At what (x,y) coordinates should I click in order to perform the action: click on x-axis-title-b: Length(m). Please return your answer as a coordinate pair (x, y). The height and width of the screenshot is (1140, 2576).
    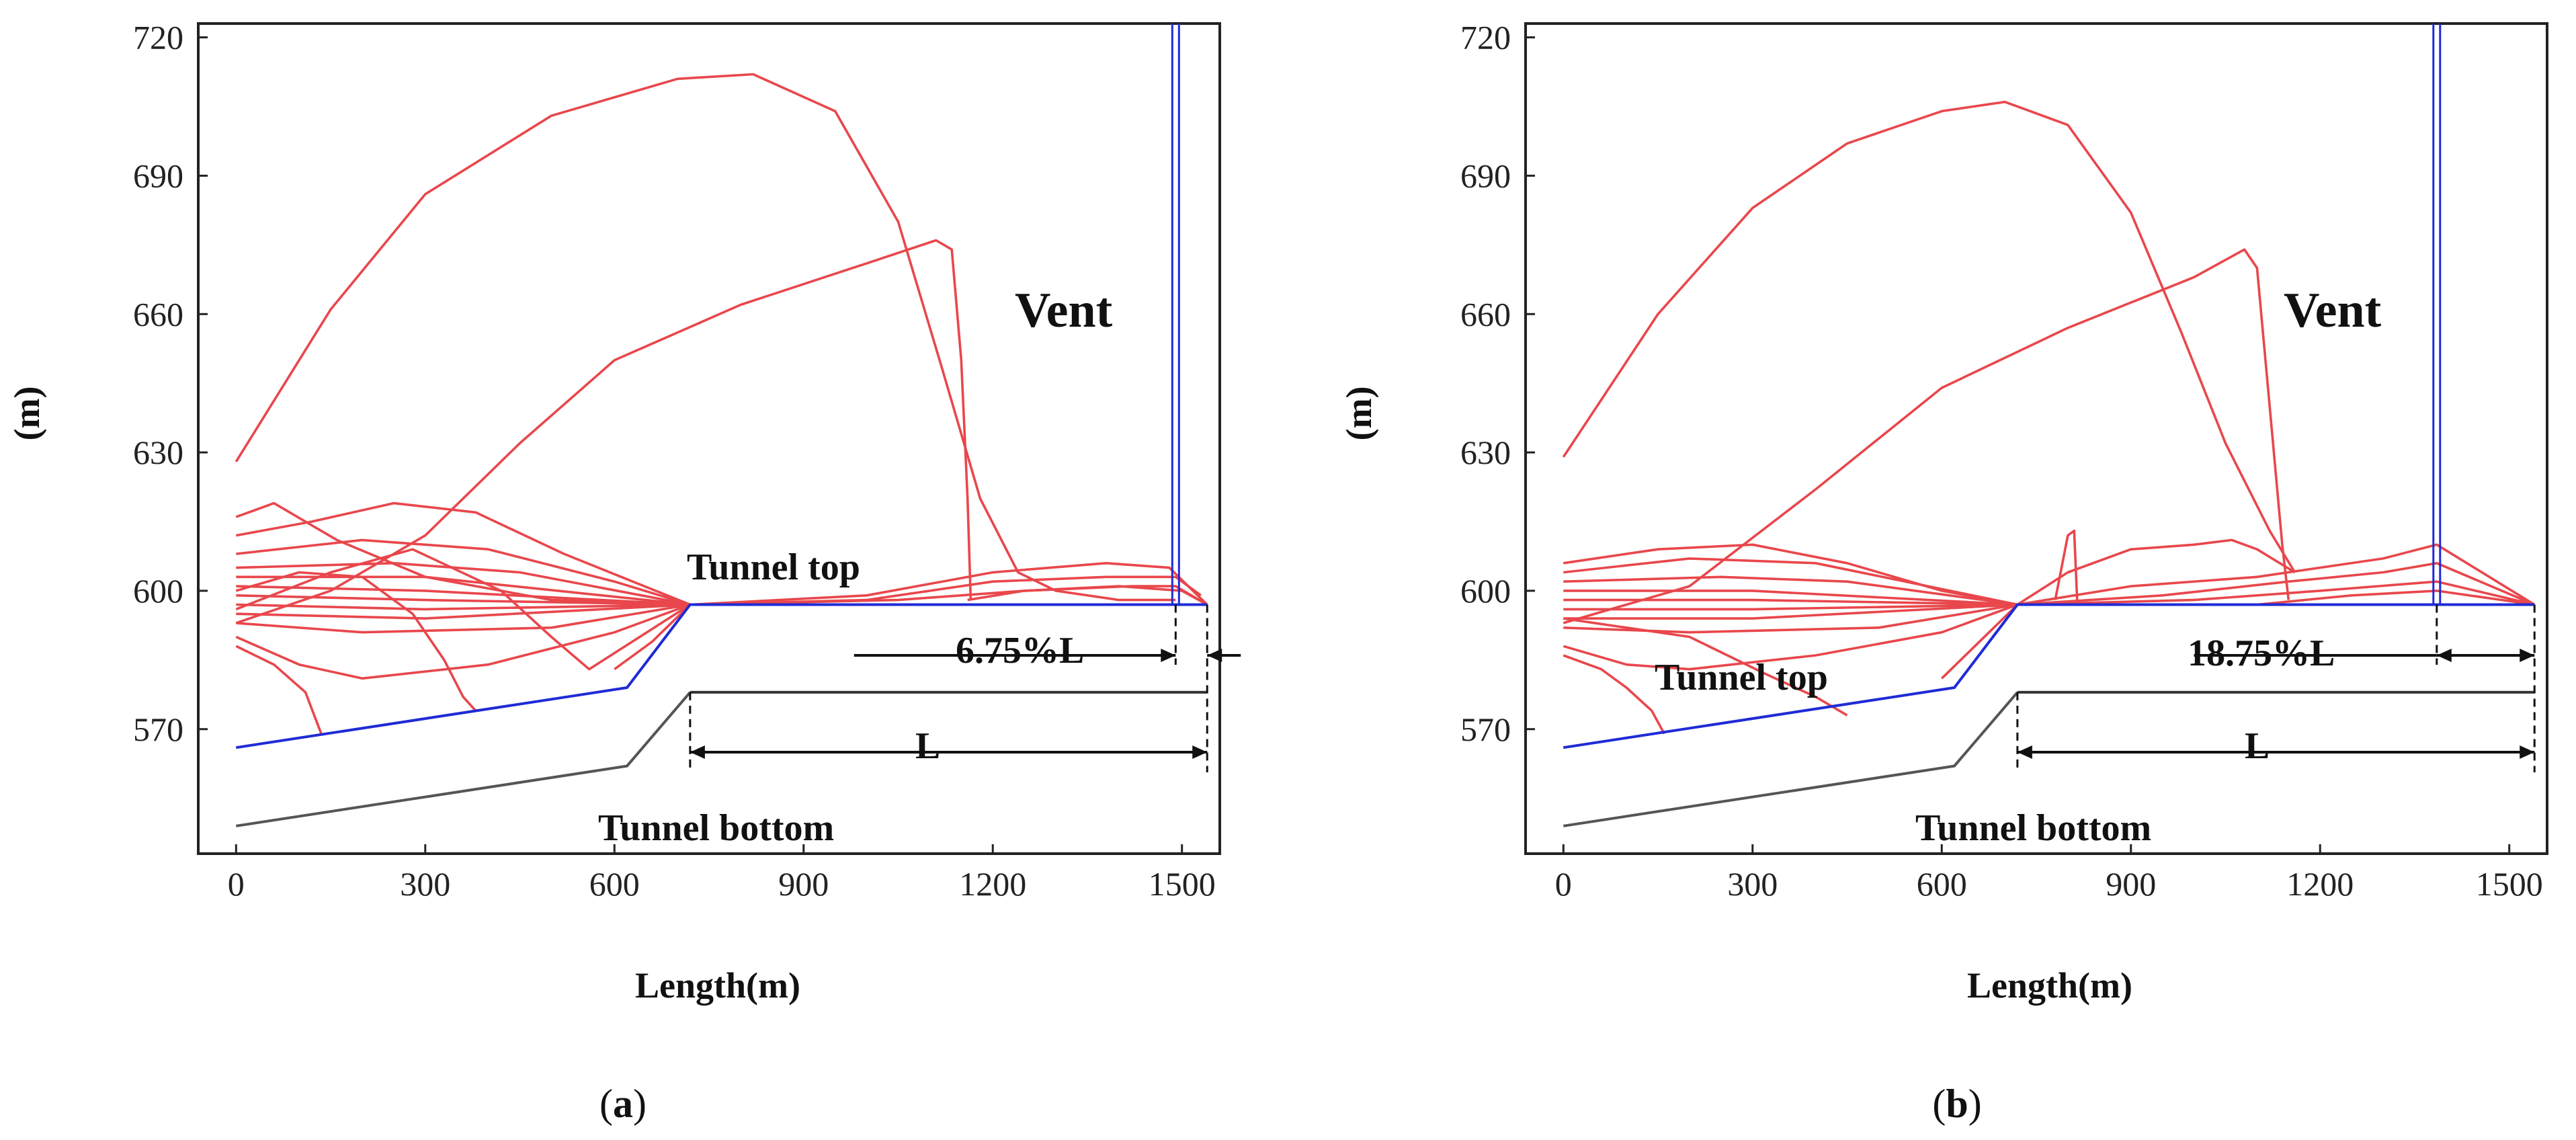
    Looking at the image, I should click on (2049, 985).